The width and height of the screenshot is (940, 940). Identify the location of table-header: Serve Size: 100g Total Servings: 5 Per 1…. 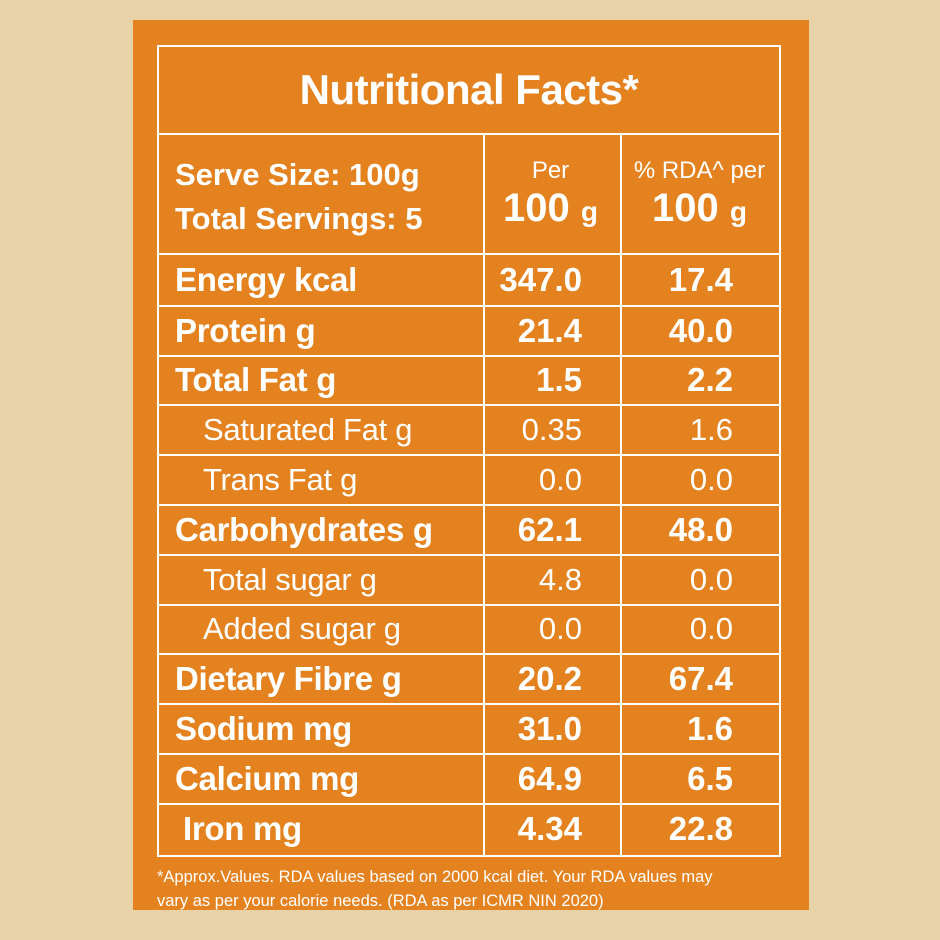
(469, 195).